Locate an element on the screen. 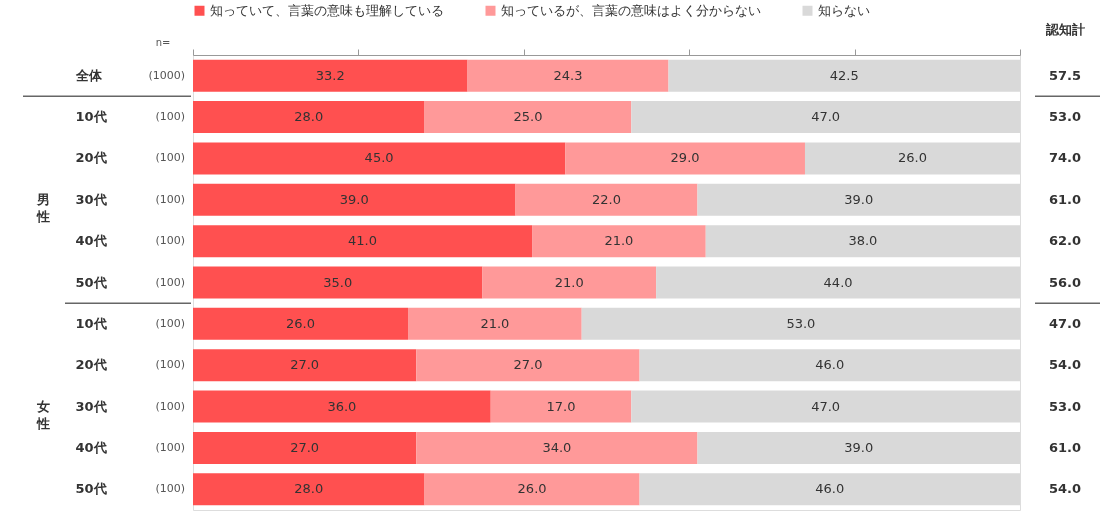 The image size is (1113, 517). text: 47.0 is located at coordinates (1065, 323).